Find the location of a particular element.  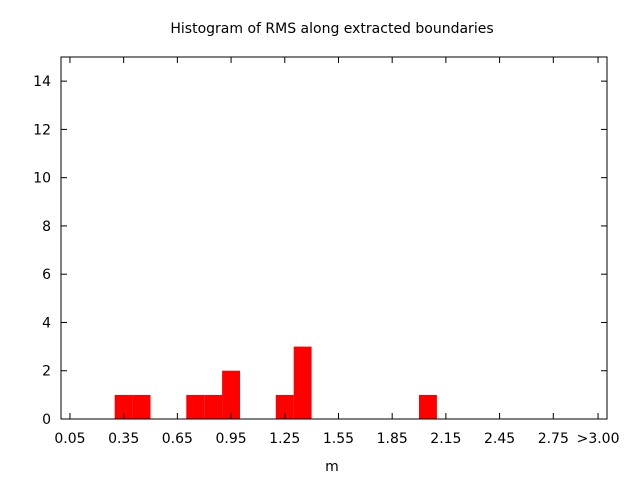

x-tick-label-7: 2.15 is located at coordinates (445, 439).